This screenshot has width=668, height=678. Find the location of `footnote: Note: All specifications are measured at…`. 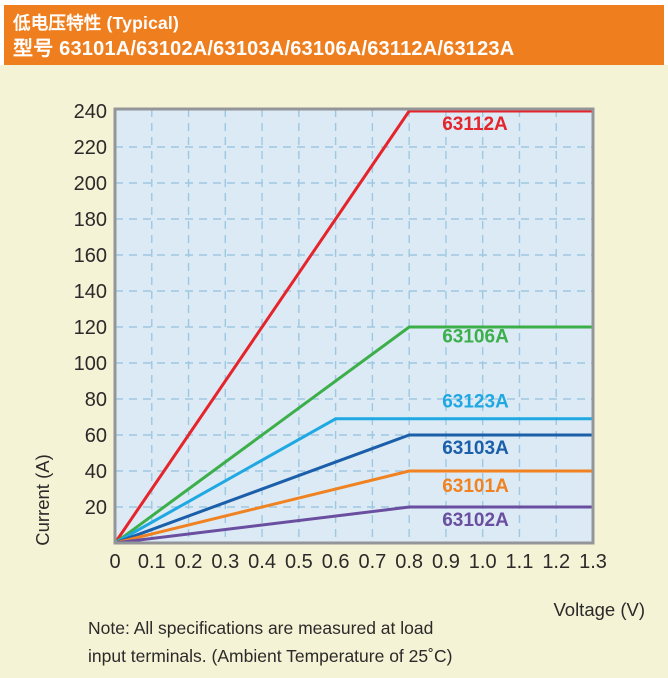

footnote: Note: All specifications are measured at… is located at coordinates (270, 642).